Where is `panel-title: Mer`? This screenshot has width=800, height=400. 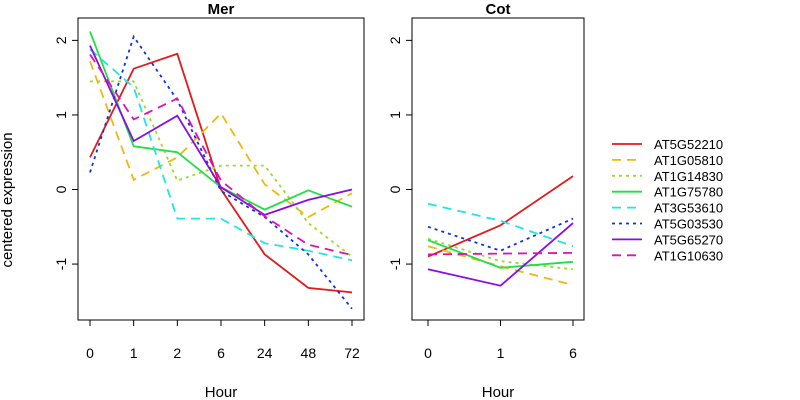
panel-title: Mer is located at coordinates (221, 9).